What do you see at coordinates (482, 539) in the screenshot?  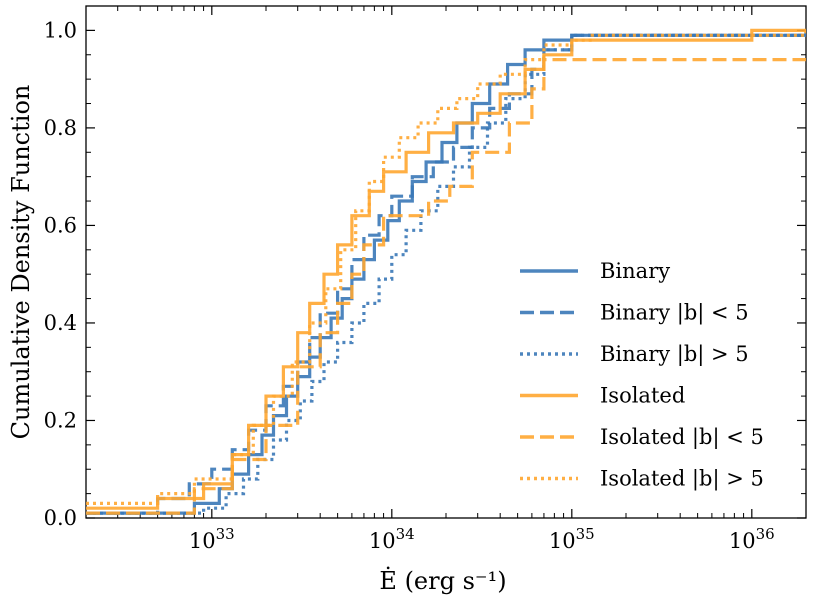 I see `x-tick-labels: 1033 1034 1035 1036` at bounding box center [482, 539].